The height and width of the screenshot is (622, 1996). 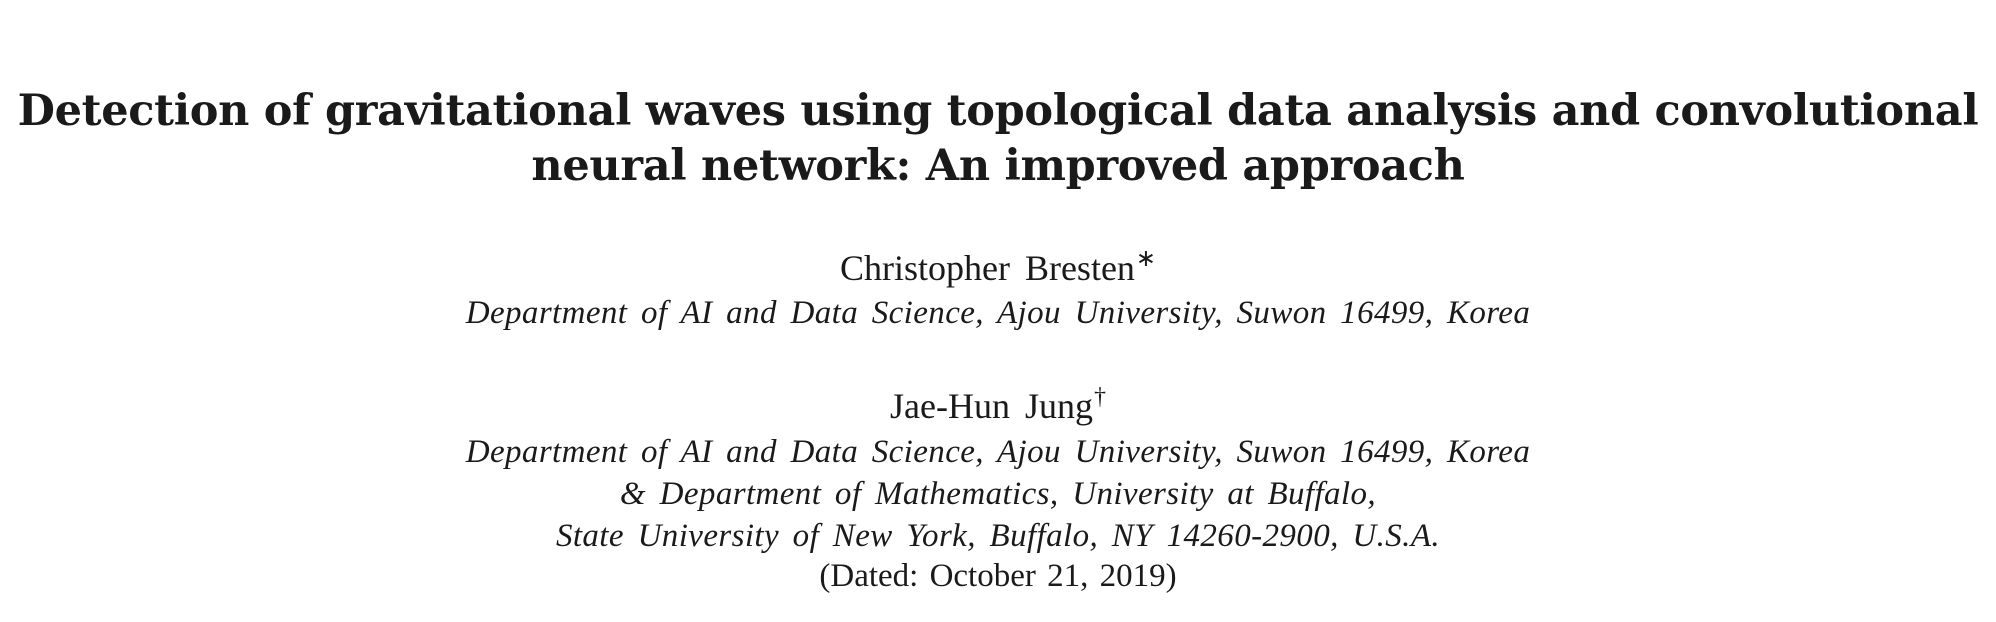 What do you see at coordinates (987, 268) in the screenshot?
I see `author-name-text: Christopher Bresten` at bounding box center [987, 268].